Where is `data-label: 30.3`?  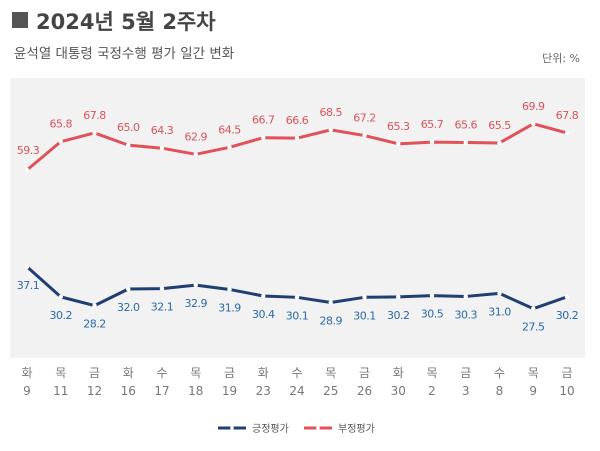
data-label: 30.3 is located at coordinates (466, 314).